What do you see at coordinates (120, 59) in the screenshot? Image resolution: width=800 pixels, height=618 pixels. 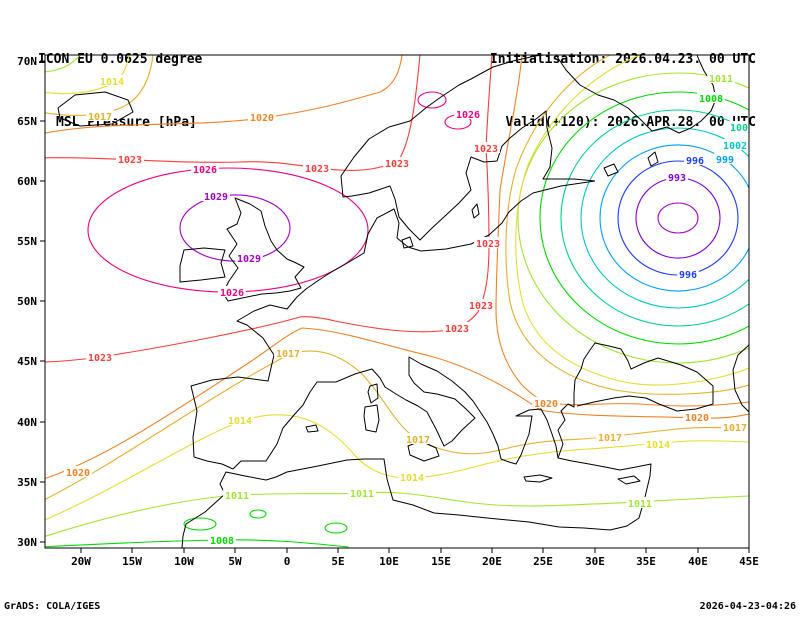 I see `model-title: ICON EU 0.0625 degree` at bounding box center [120, 59].